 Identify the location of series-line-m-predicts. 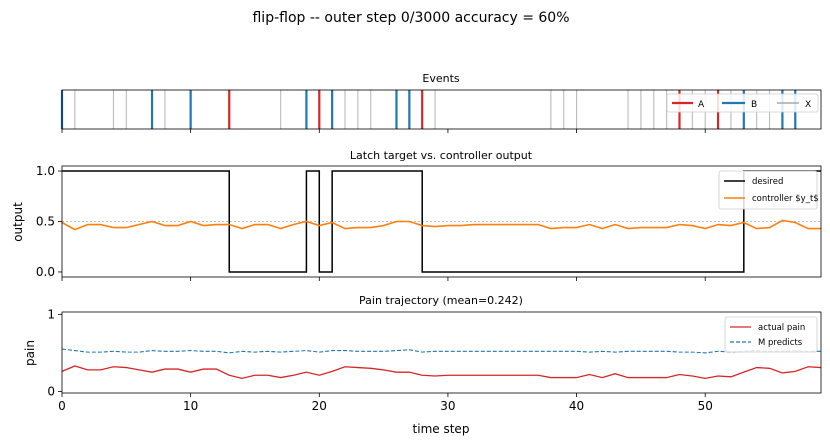
(441, 351).